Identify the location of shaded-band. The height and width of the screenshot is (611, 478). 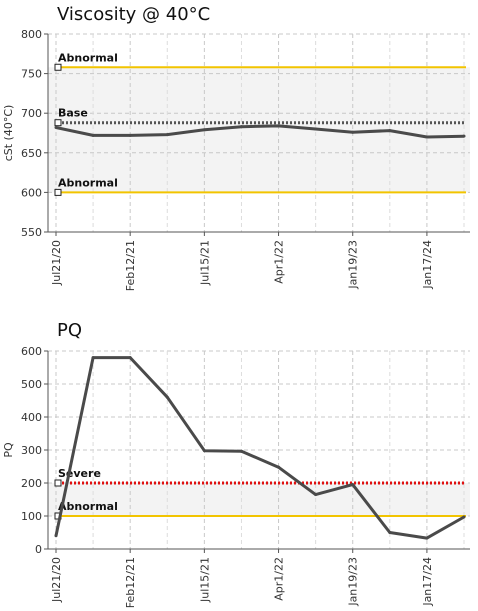
(259, 499).